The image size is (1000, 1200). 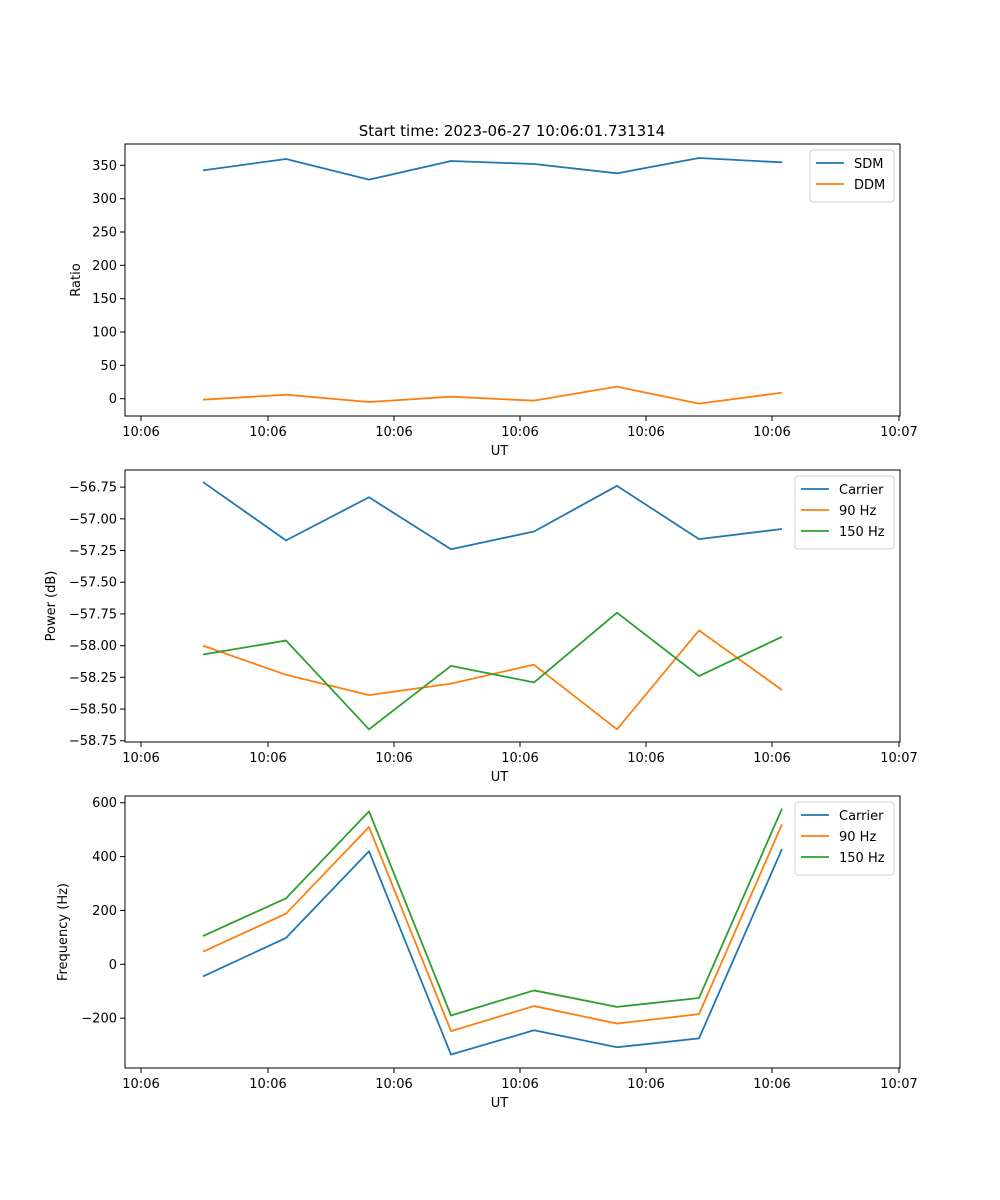 I want to click on series-line-90-hz, so click(x=492, y=927).